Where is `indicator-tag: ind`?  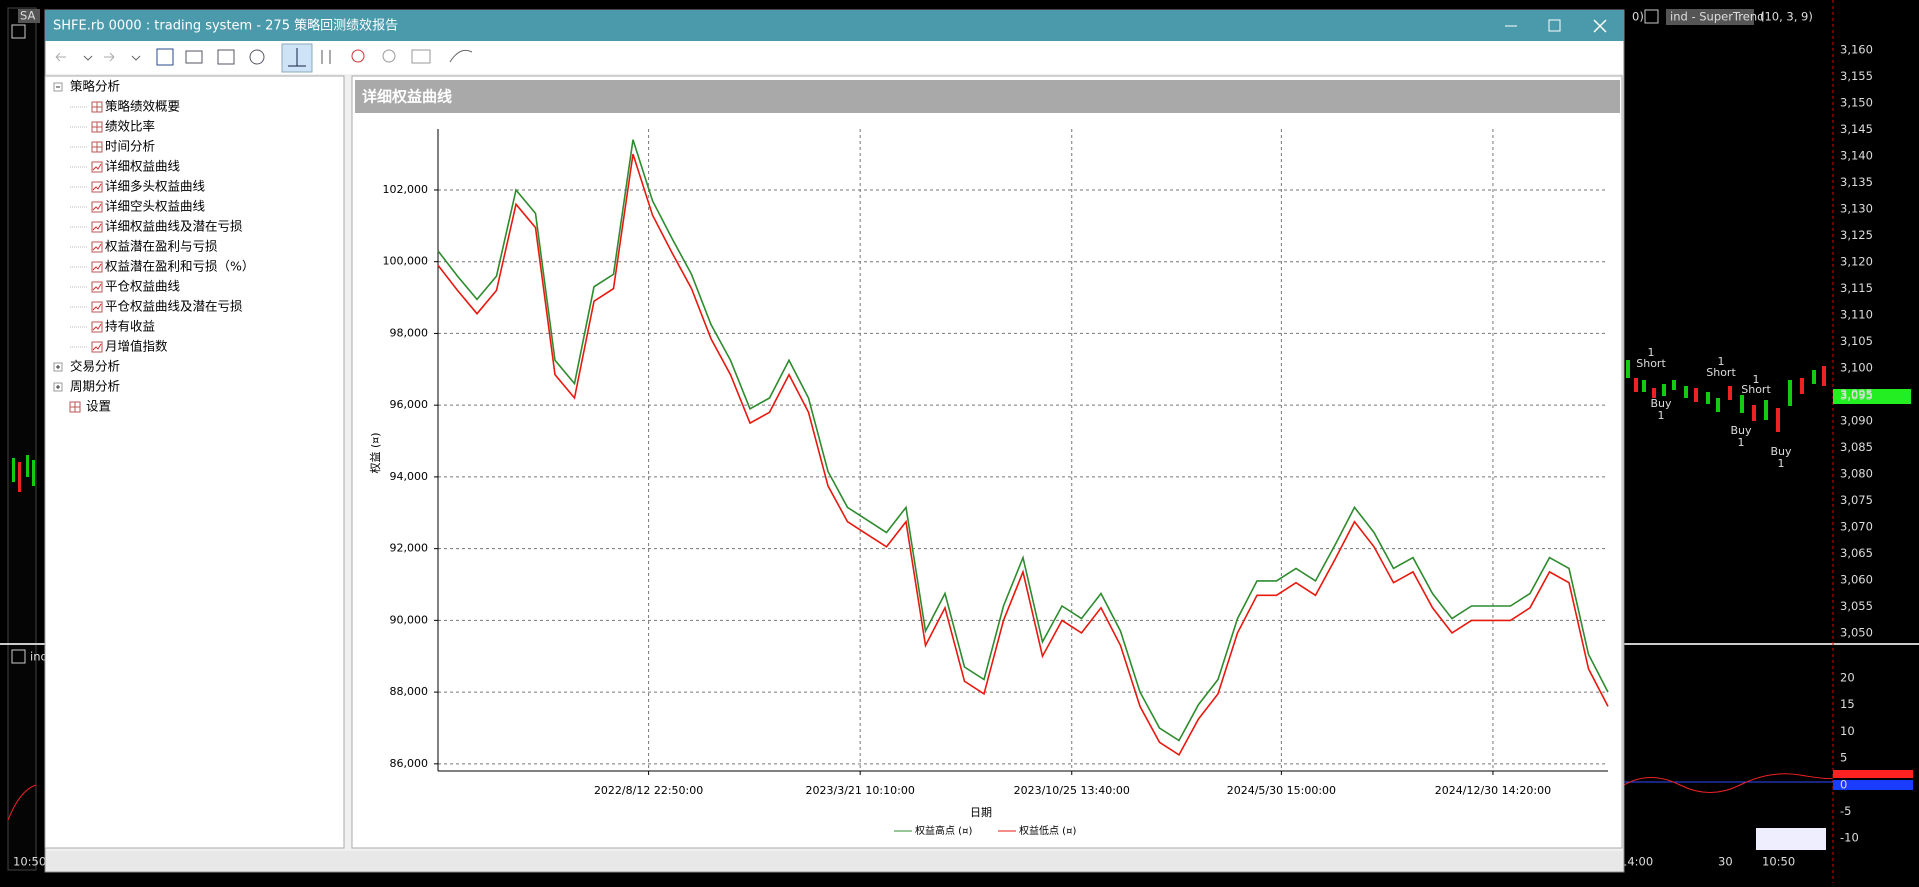 indicator-tag: ind is located at coordinates (39, 657).